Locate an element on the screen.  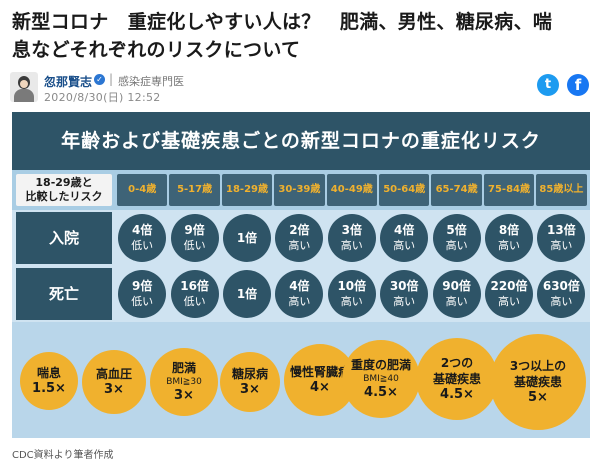
age-header-cell: 75-84歳 is located at coordinates (509, 190).